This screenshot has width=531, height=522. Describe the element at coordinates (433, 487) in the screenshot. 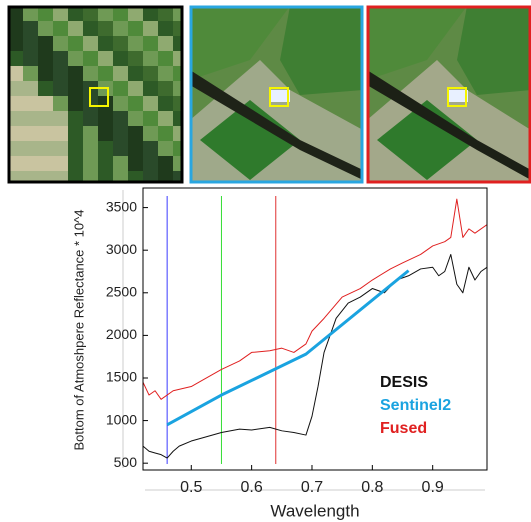

I see `x-tick-label: 0.9` at that location.